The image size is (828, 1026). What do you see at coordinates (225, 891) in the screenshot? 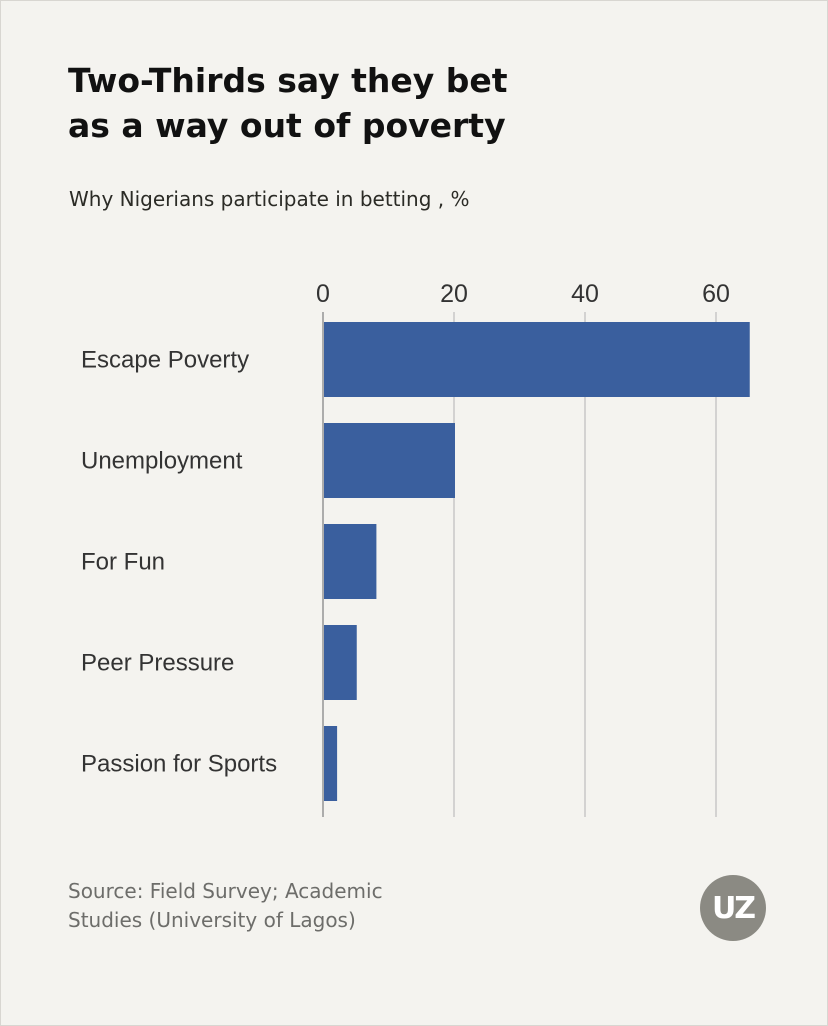
I see `source-line-1: Source: Field Survey; Academic` at bounding box center [225, 891].